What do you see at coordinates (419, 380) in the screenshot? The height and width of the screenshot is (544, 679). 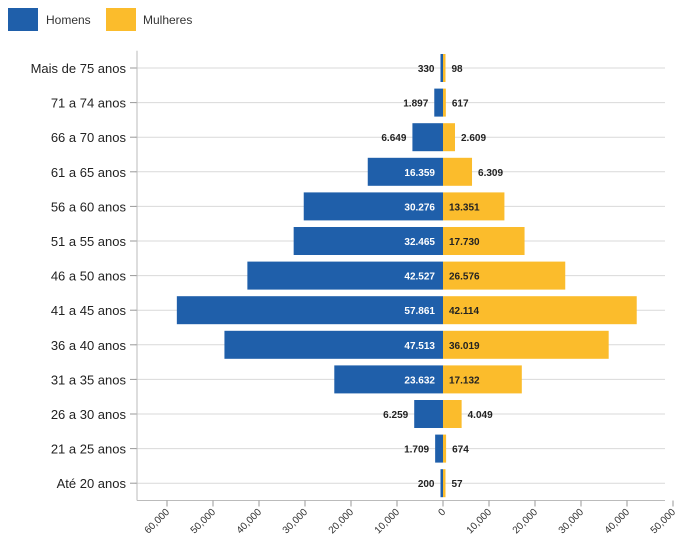 I see `value-label-homens: 23.632` at bounding box center [419, 380].